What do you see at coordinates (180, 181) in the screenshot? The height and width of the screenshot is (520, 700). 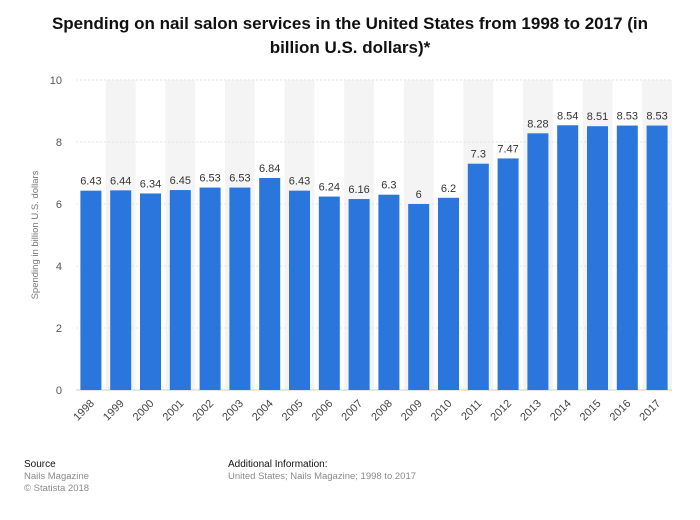 I see `bar-value-label: 6.45` at bounding box center [180, 181].